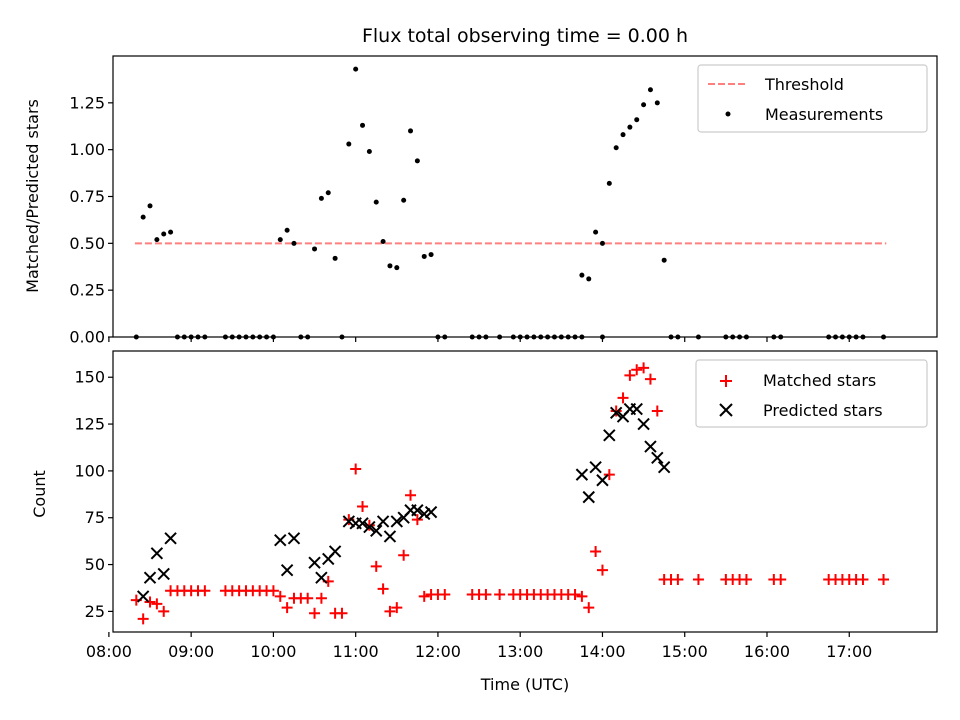 The image size is (960, 720). What do you see at coordinates (849, 651) in the screenshot?
I see `bottom-x-tick-label: 17:00` at bounding box center [849, 651].